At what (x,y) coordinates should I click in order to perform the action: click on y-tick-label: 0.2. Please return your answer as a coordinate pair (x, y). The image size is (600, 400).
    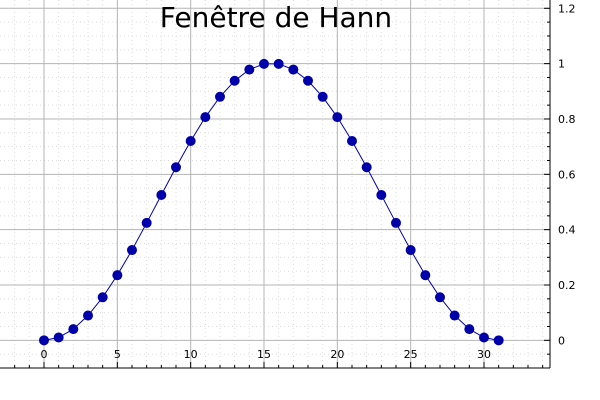
    Looking at the image, I should click on (567, 285).